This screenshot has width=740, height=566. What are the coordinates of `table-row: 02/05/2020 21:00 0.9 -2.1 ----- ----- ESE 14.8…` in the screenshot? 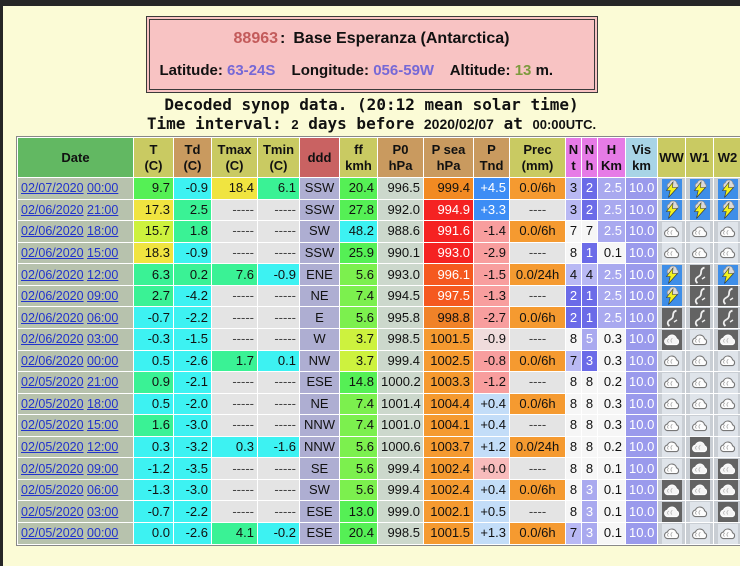 It's located at (378, 382).